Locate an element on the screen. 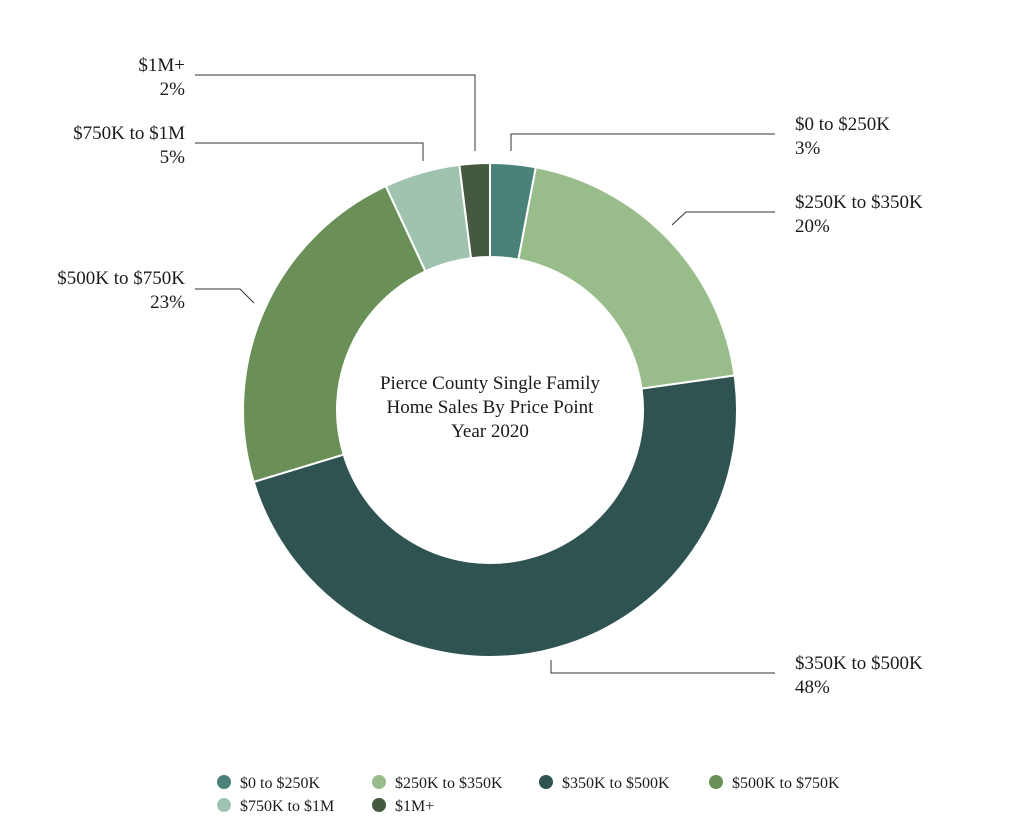  data-label-percent: 48% is located at coordinates (812, 687).